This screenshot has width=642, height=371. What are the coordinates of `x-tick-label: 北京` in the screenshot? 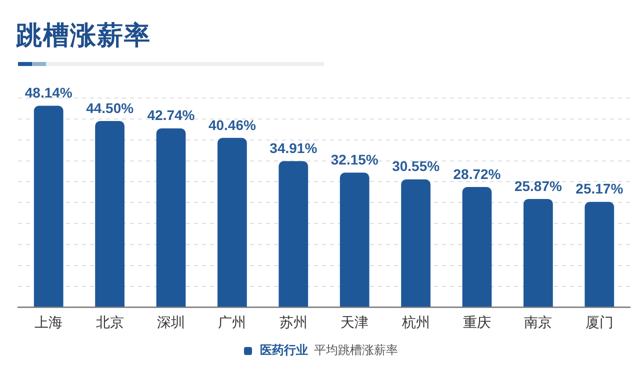 It's located at (110, 323).